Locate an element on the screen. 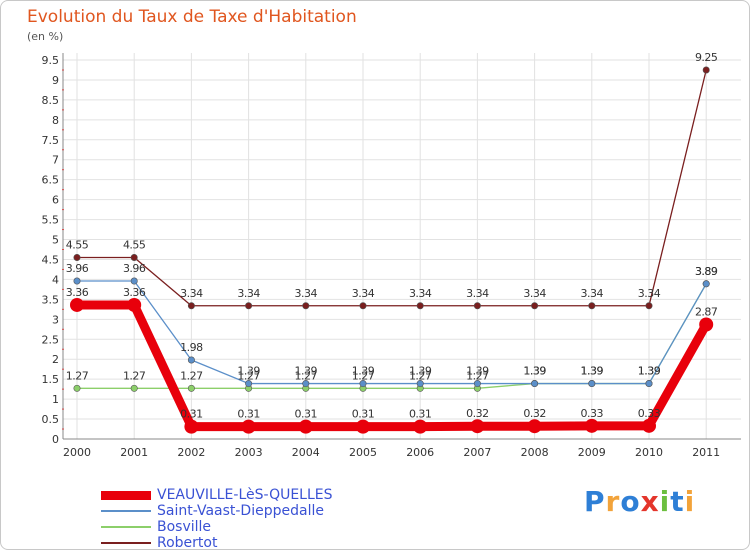 This screenshot has width=750, height=550. logo-letter: P is located at coordinates (595, 501).